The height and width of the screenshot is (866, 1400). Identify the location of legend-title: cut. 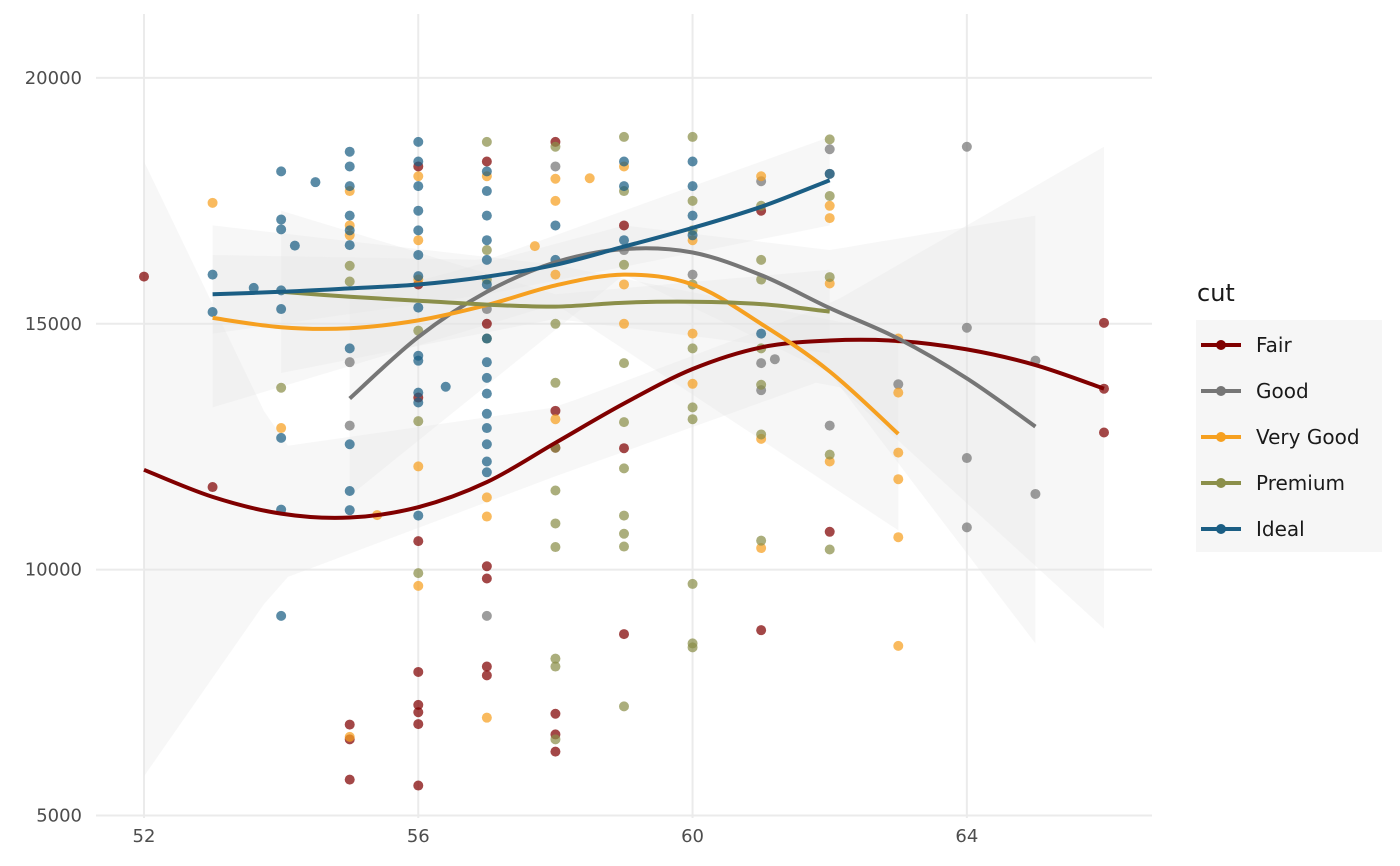
(1216, 293).